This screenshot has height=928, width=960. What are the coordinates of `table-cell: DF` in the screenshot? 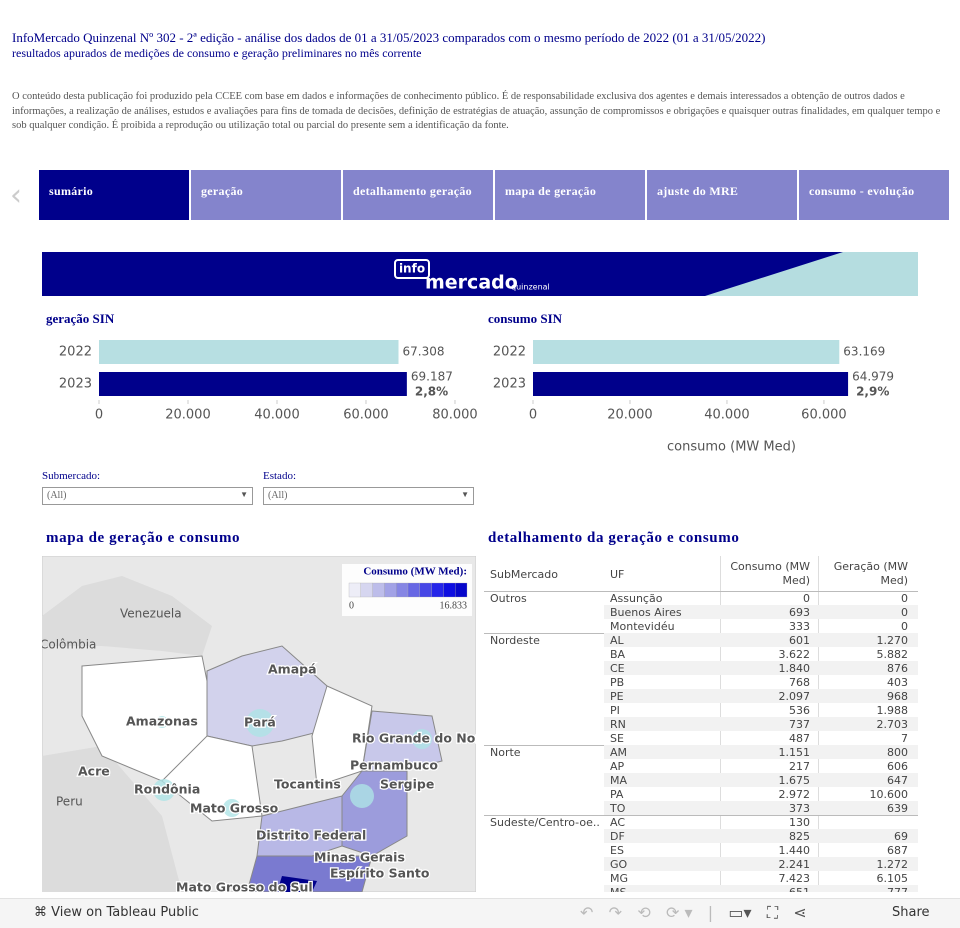 It's located at (617, 836).